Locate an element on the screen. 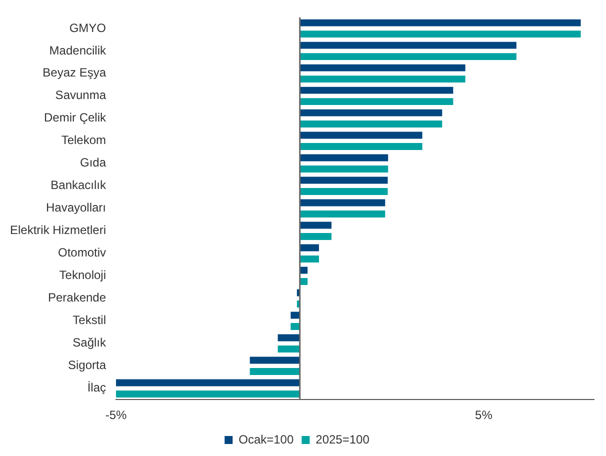  y-tick-label: Gıda is located at coordinates (93, 163).